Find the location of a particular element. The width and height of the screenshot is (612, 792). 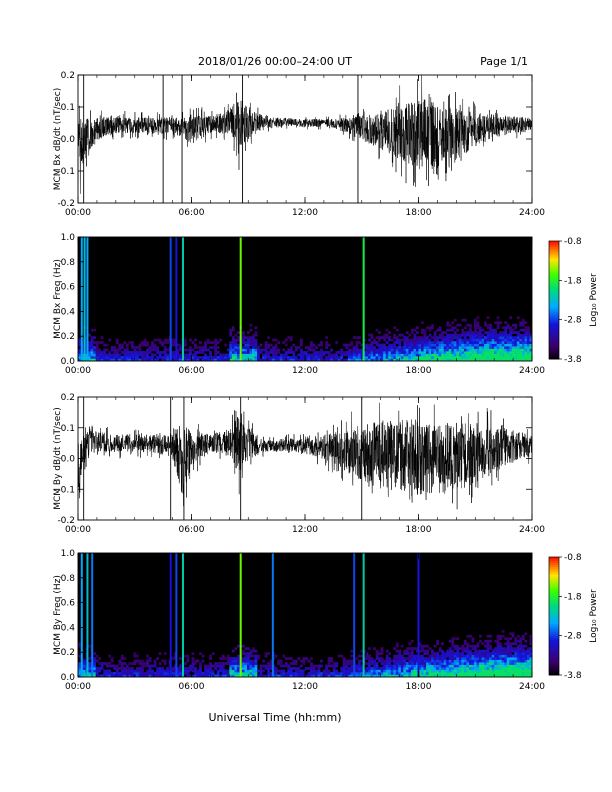

colorbar-frame is located at coordinates (554, 300).